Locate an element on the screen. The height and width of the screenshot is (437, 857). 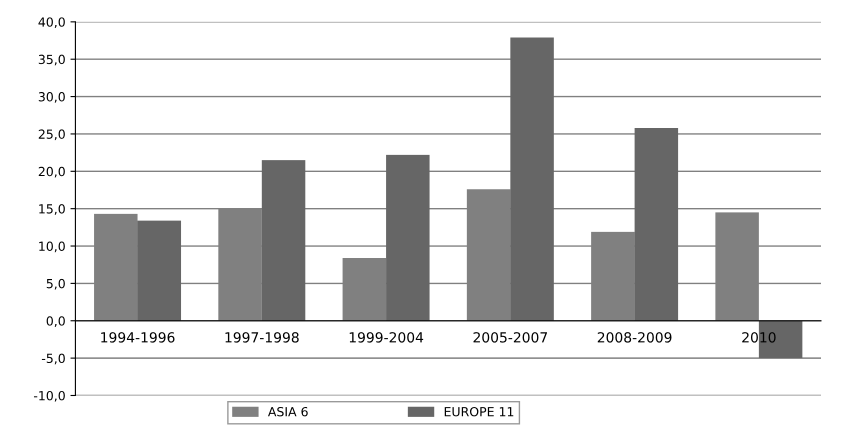
y-tick-label: 5,0 is located at coordinates (55, 284).